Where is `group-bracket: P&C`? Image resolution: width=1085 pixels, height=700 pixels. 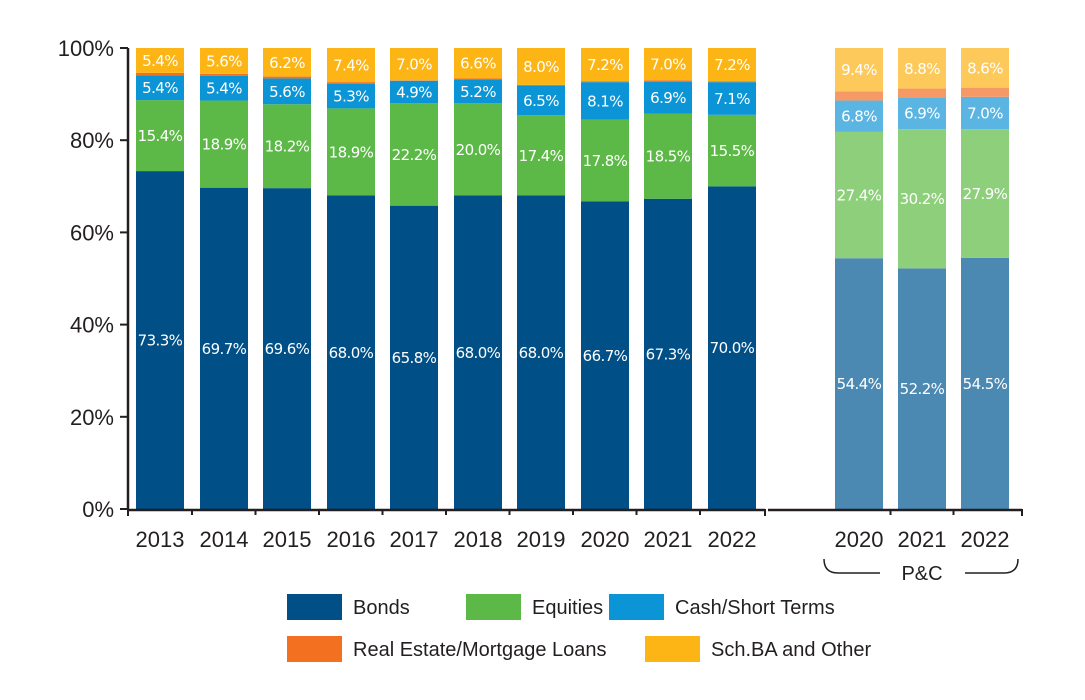
group-bracket: P&C is located at coordinates (921, 571).